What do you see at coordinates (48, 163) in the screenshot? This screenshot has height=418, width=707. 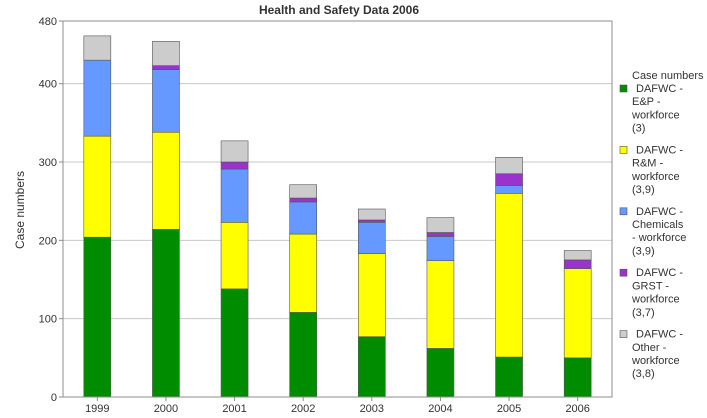 I see `y-tick-label: 300` at bounding box center [48, 163].